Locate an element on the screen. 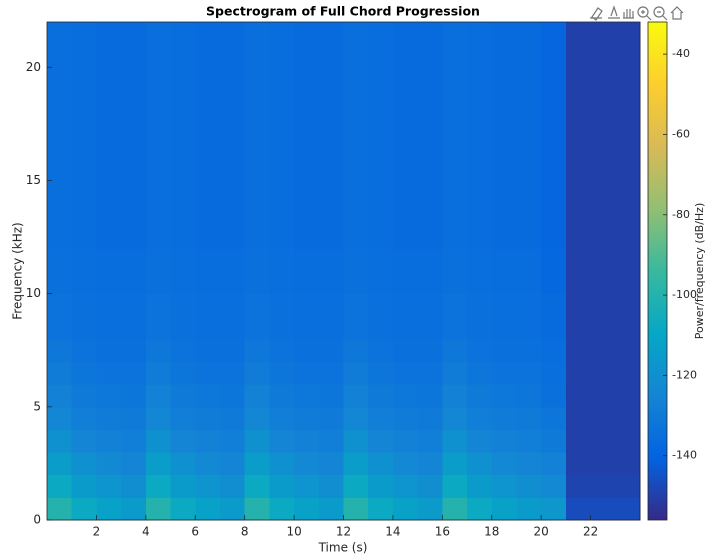 This screenshot has height=556, width=707. brush-icon is located at coordinates (596, 14).